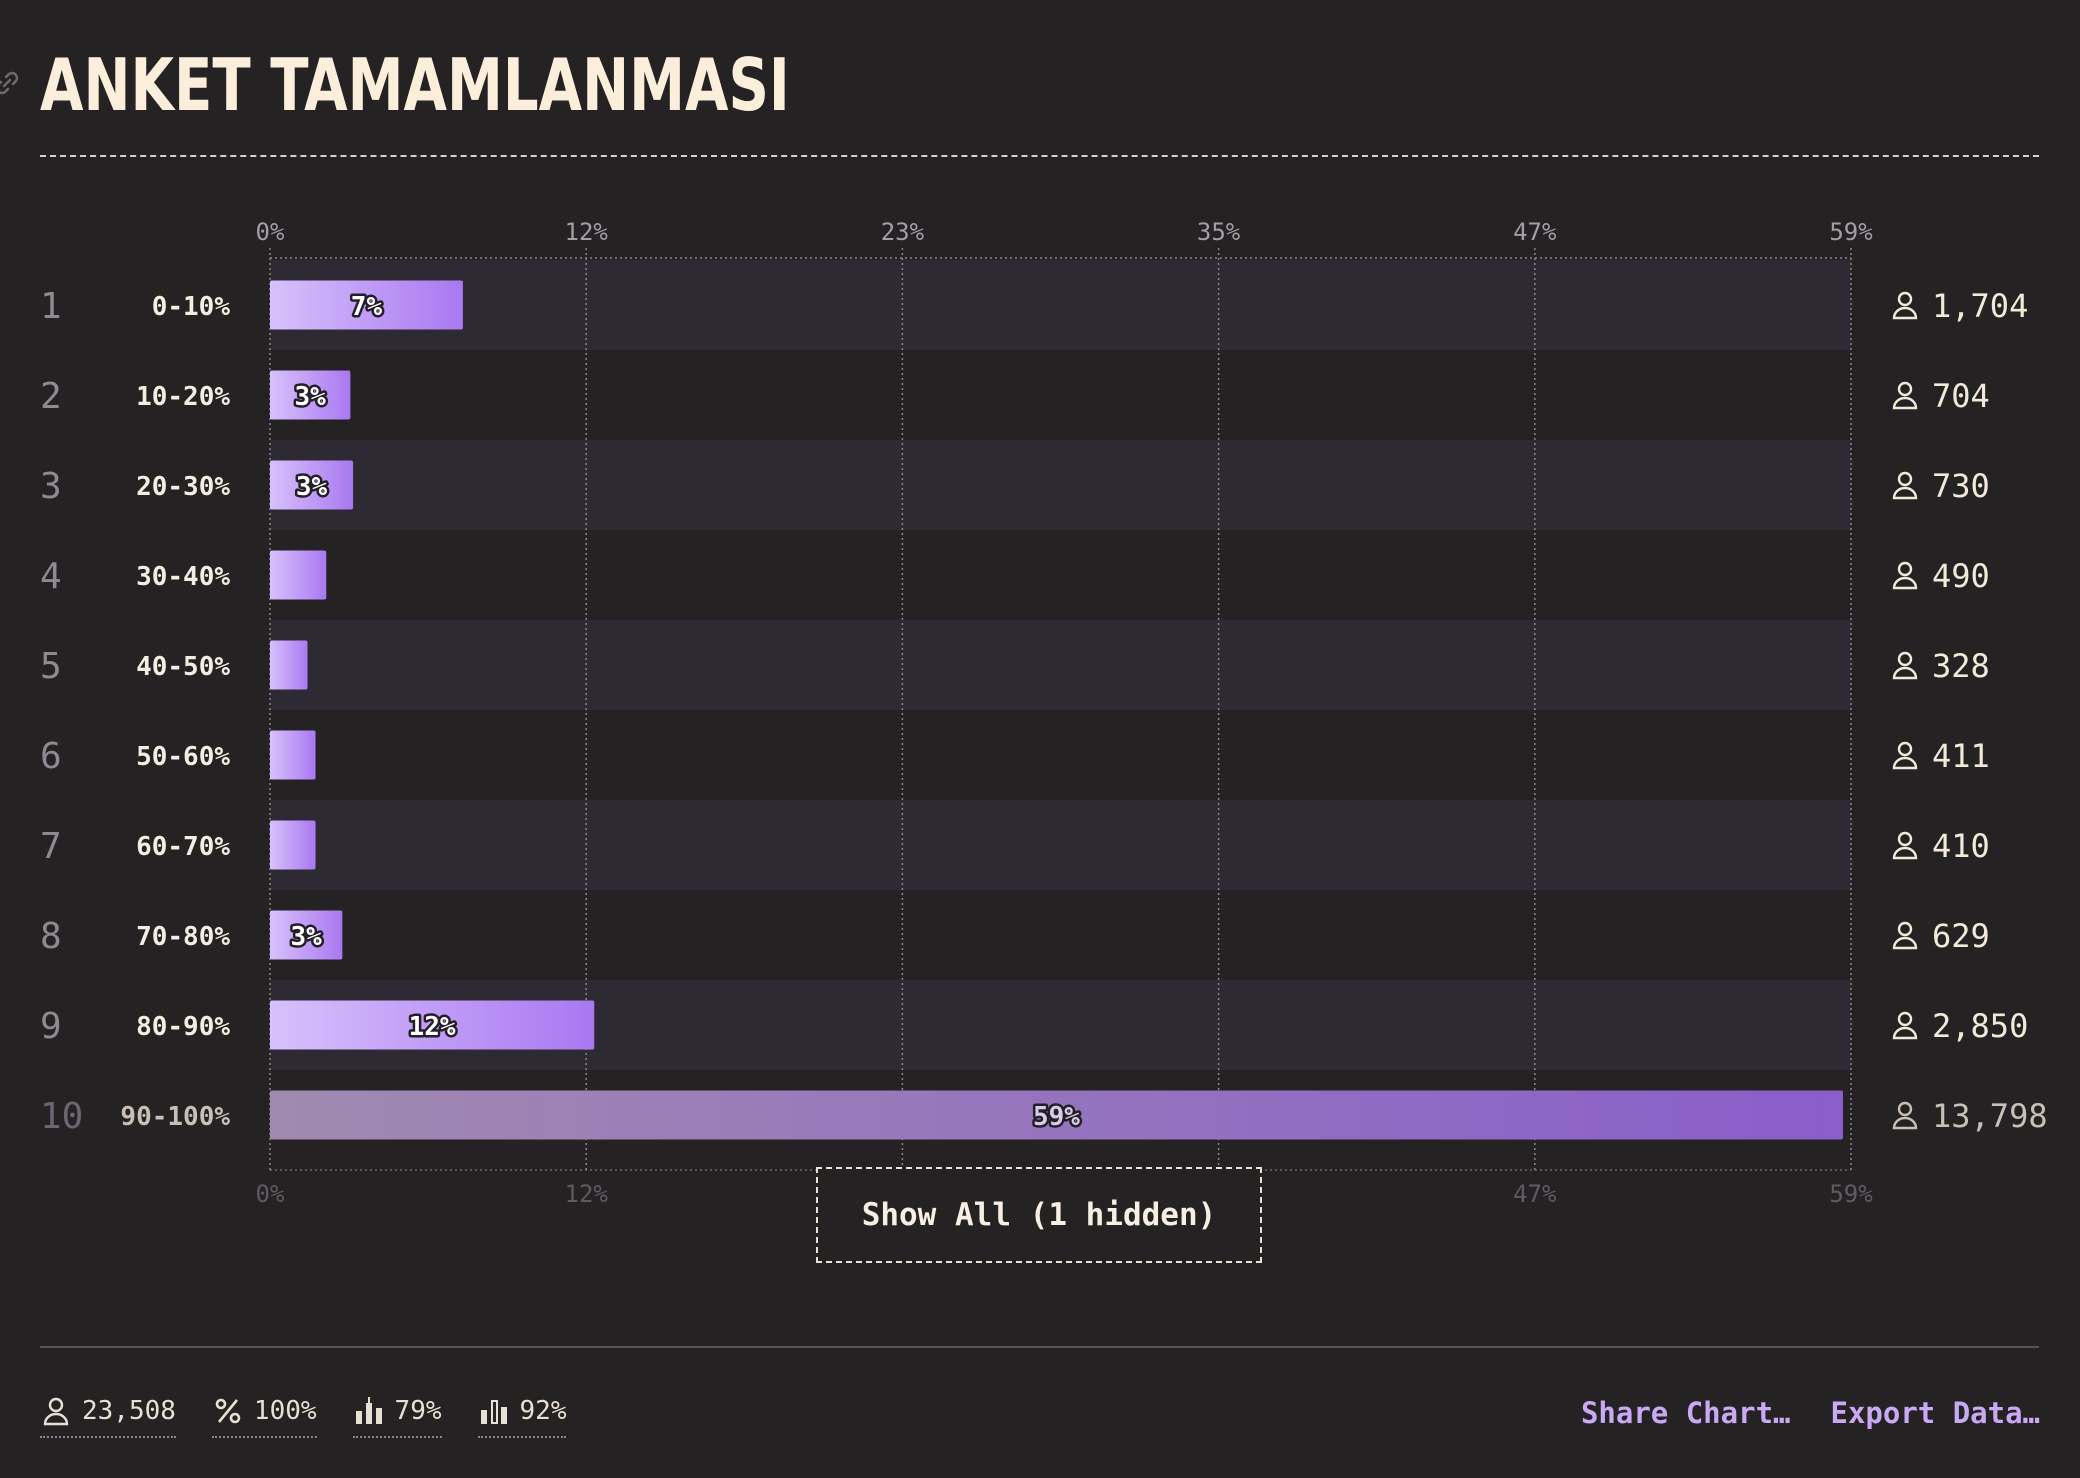  What do you see at coordinates (1961, 486) in the screenshot?
I see `respondent-count: 730` at bounding box center [1961, 486].